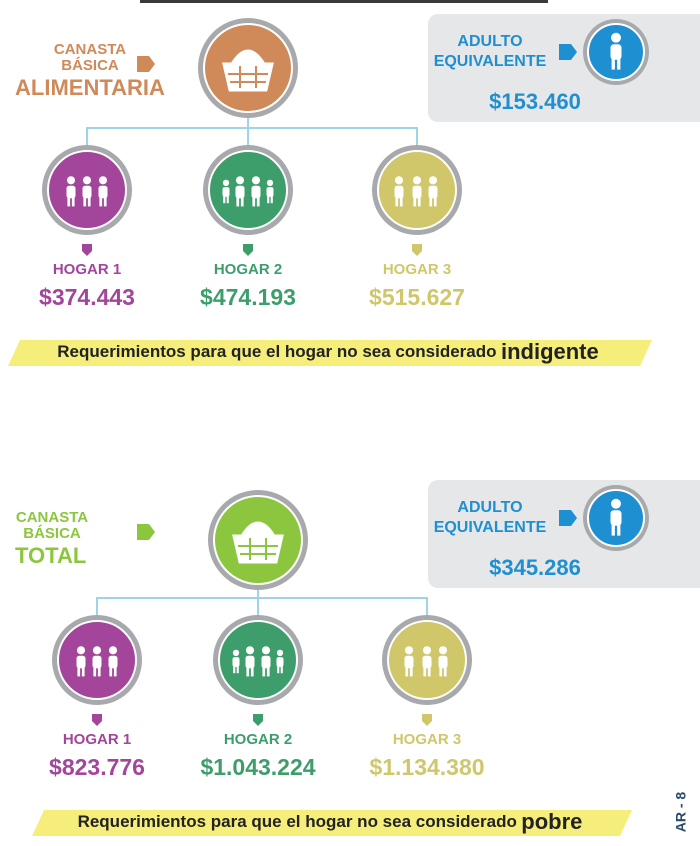 The image size is (700, 846). What do you see at coordinates (681, 812) in the screenshot?
I see `side-text: AR - 8` at bounding box center [681, 812].